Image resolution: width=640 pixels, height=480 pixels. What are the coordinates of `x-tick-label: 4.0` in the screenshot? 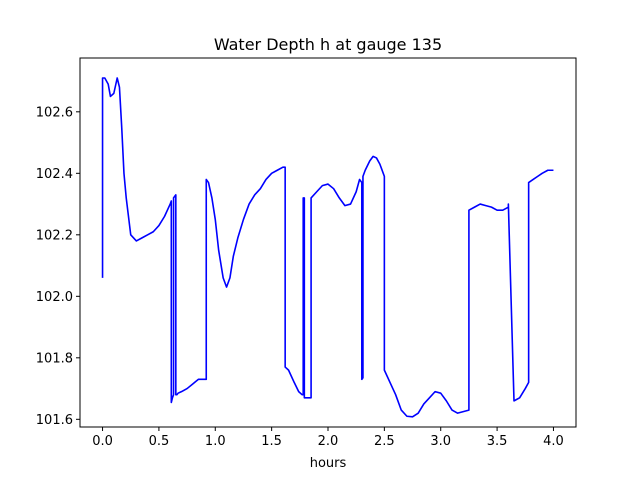 It's located at (553, 441).